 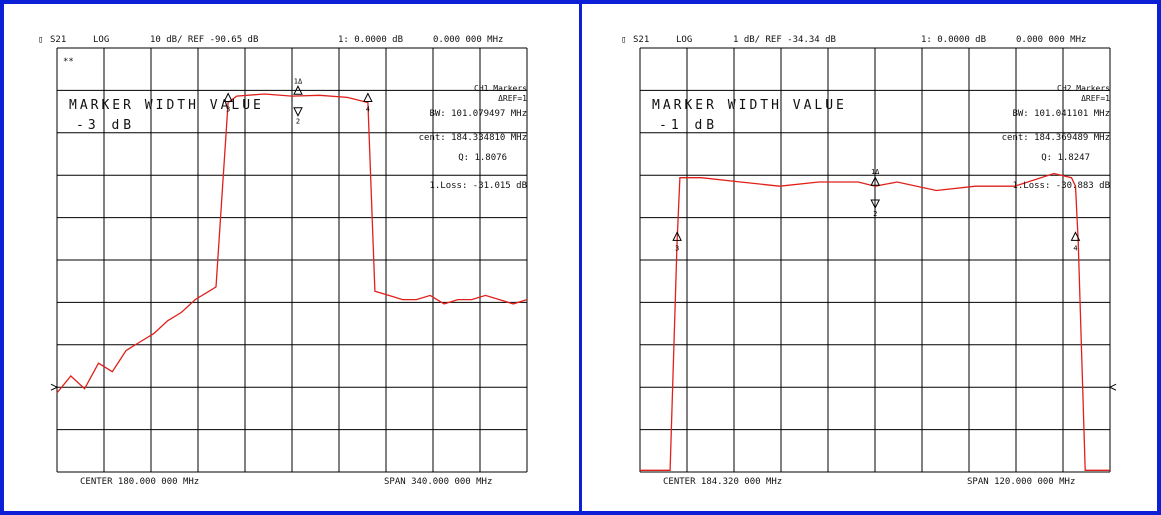 What do you see at coordinates (1083, 88) in the screenshot?
I see `markers-panel-title: CH2 Markers` at bounding box center [1083, 88].